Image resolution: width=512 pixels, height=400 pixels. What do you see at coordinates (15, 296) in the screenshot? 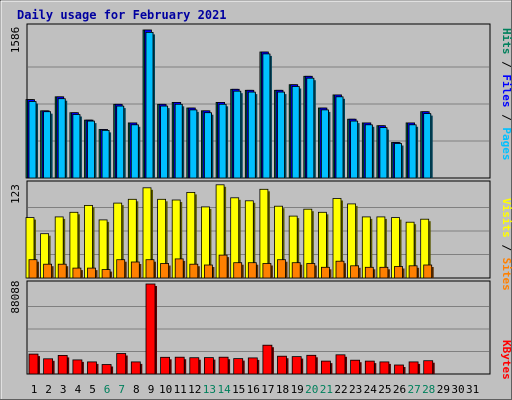
I see `panel-3-max-label: 88088` at bounding box center [15, 296].